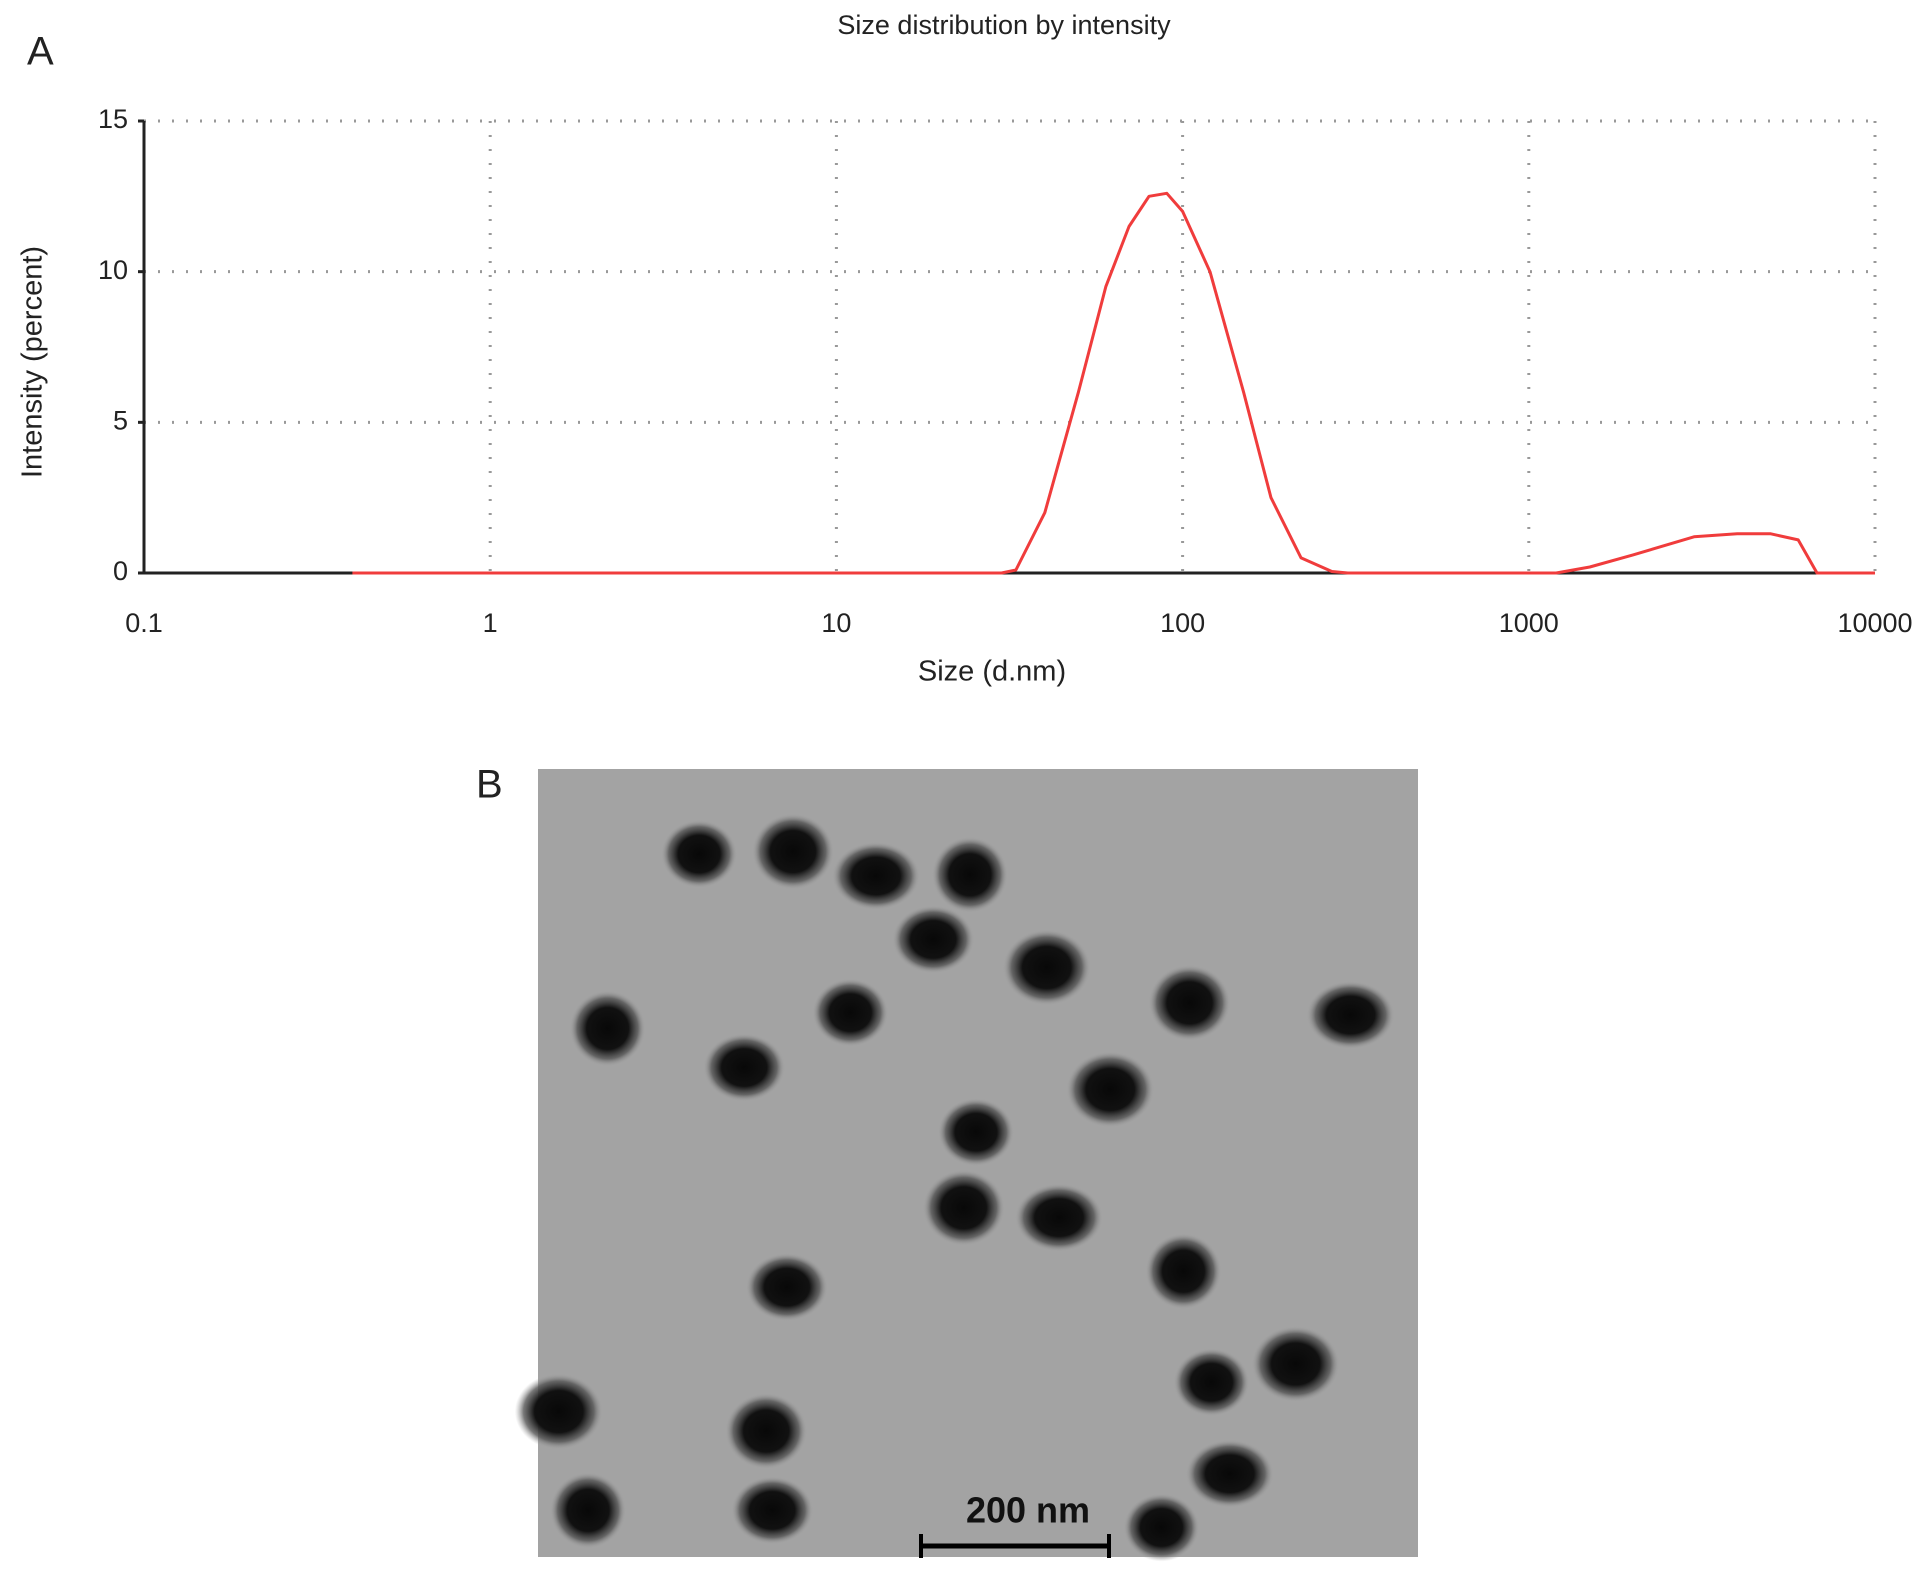 Image resolution: width=1913 pixels, height=1573 pixels. I want to click on y-axis-label: Intensity (percent), so click(33, 362).